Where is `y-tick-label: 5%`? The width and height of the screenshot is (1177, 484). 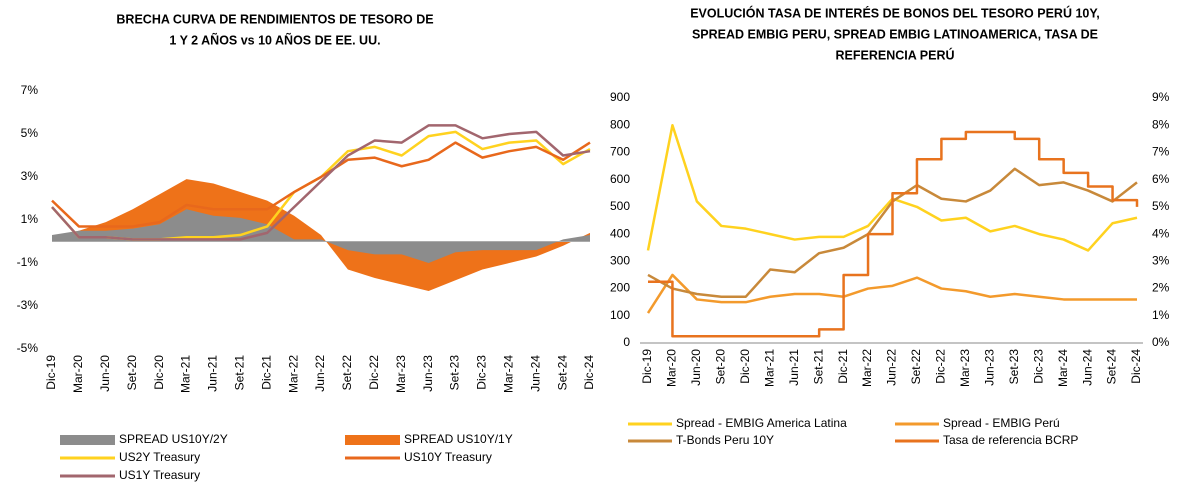 y-tick-label: 5% is located at coordinates (30, 133).